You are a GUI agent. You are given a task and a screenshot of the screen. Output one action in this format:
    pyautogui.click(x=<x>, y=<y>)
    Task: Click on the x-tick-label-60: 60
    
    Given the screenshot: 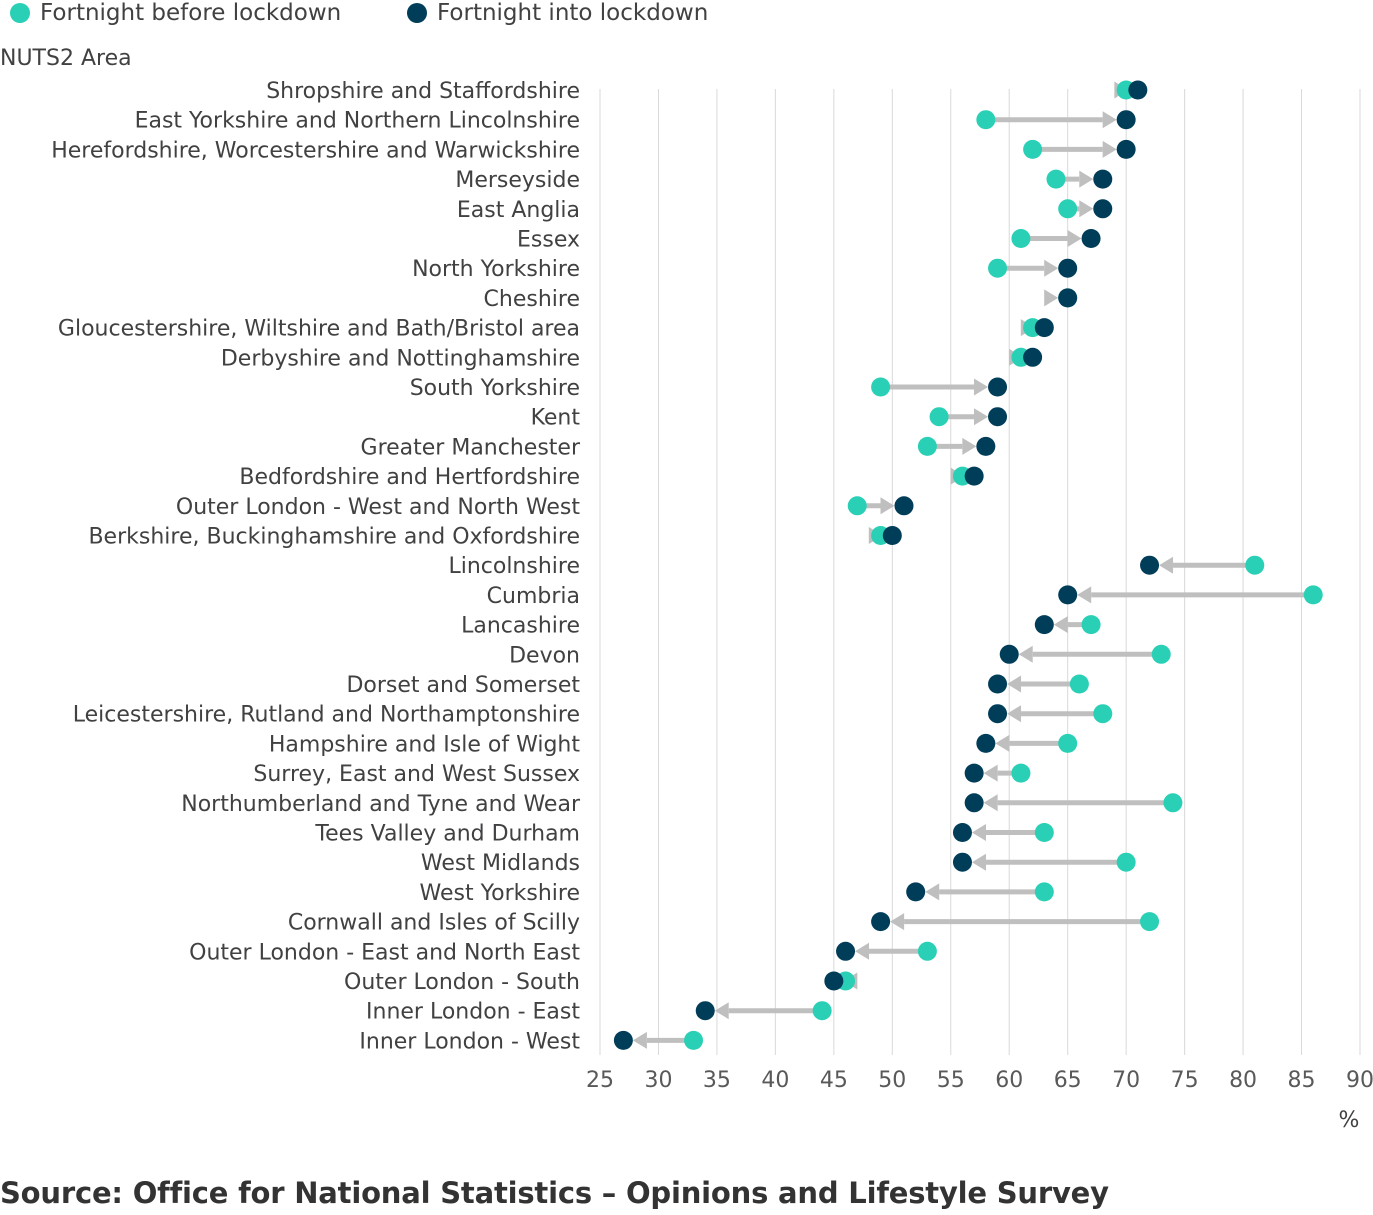 What is the action you would take?
    pyautogui.click(x=1009, y=1080)
    